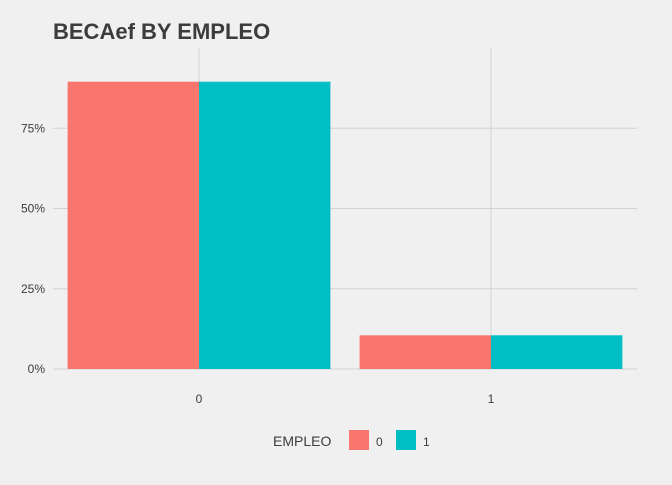 The height and width of the screenshot is (485, 672). I want to click on y-tick-label: 0%, so click(37, 369).